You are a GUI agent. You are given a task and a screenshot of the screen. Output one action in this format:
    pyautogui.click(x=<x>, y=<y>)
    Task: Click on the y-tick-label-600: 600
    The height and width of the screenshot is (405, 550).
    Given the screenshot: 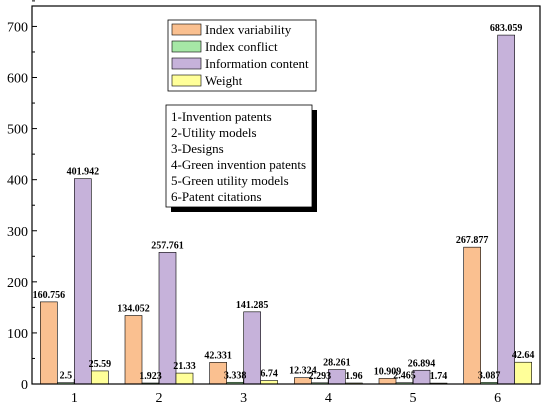 What is the action you would take?
    pyautogui.click(x=17, y=79)
    